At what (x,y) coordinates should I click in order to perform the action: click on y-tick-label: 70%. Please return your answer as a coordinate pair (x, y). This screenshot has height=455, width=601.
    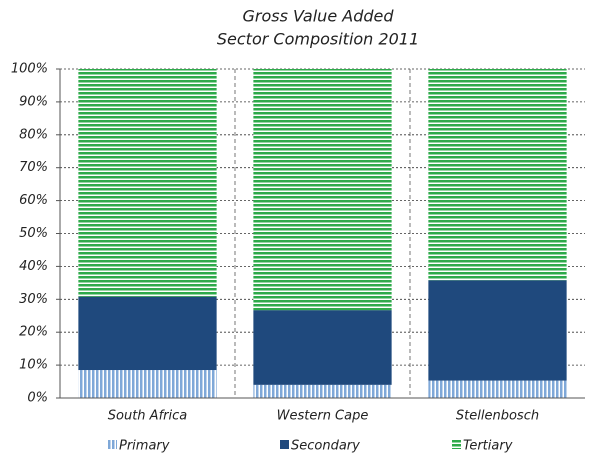
    Looking at the image, I should click on (33, 167).